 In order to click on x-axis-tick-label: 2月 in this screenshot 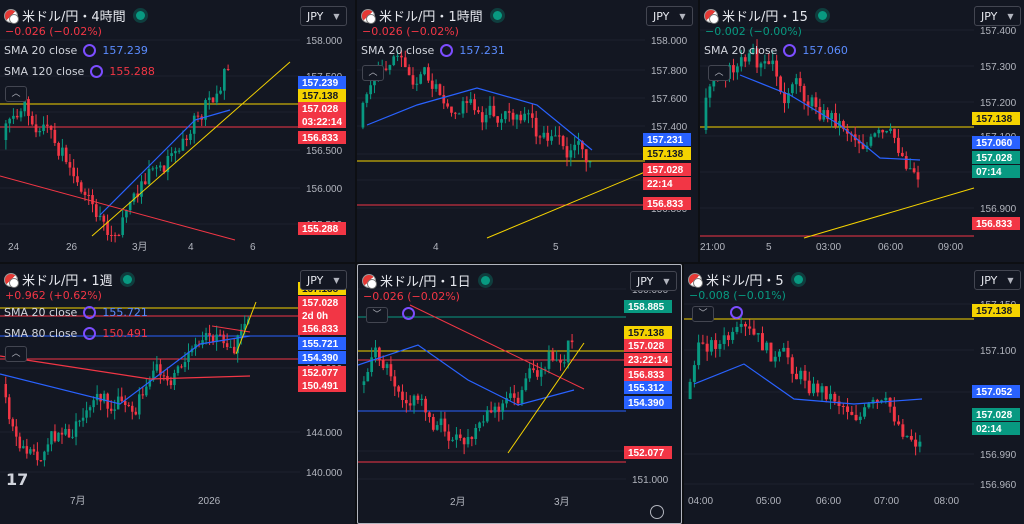, I will do `click(458, 502)`.